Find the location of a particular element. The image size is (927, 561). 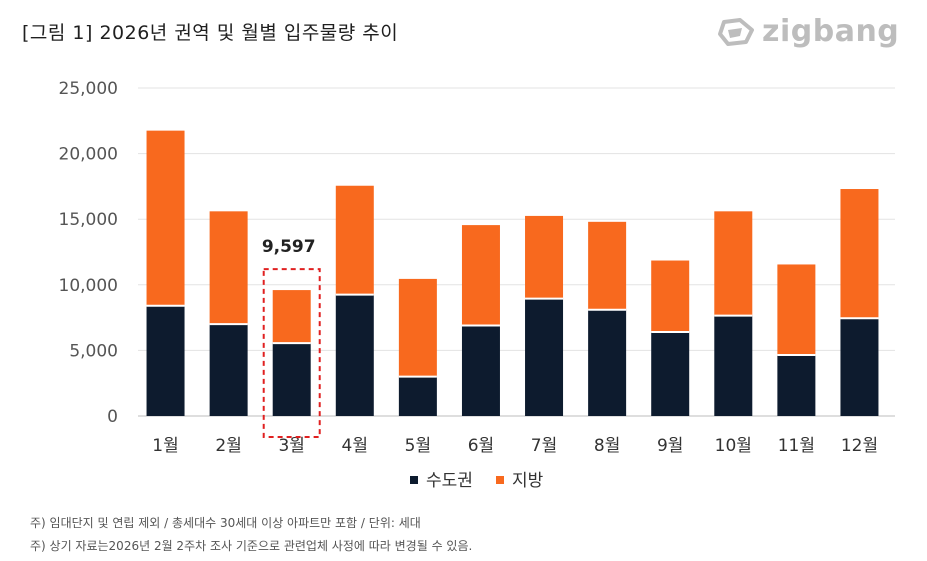

y-tick-label: 15,000 is located at coordinates (88, 220).